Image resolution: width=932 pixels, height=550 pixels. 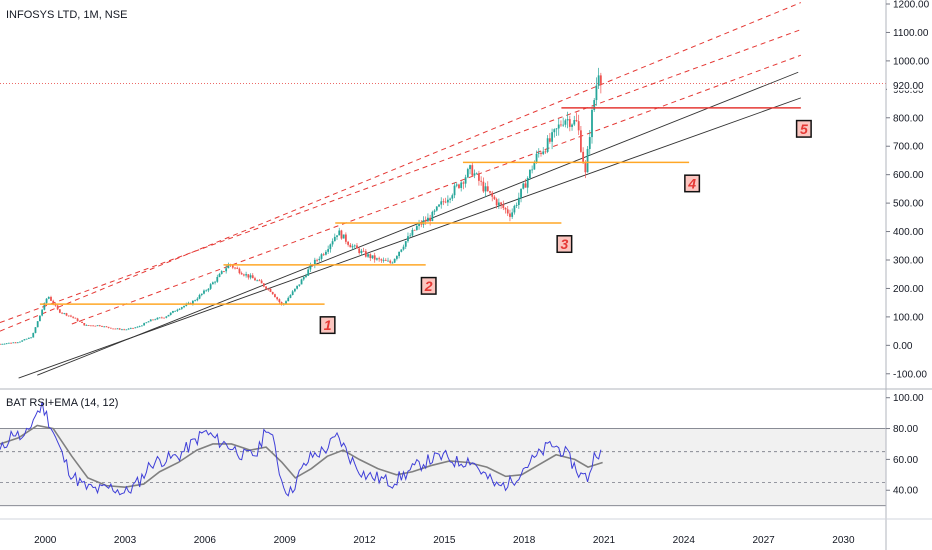 I want to click on time-tick-label: 2009, so click(x=285, y=540).